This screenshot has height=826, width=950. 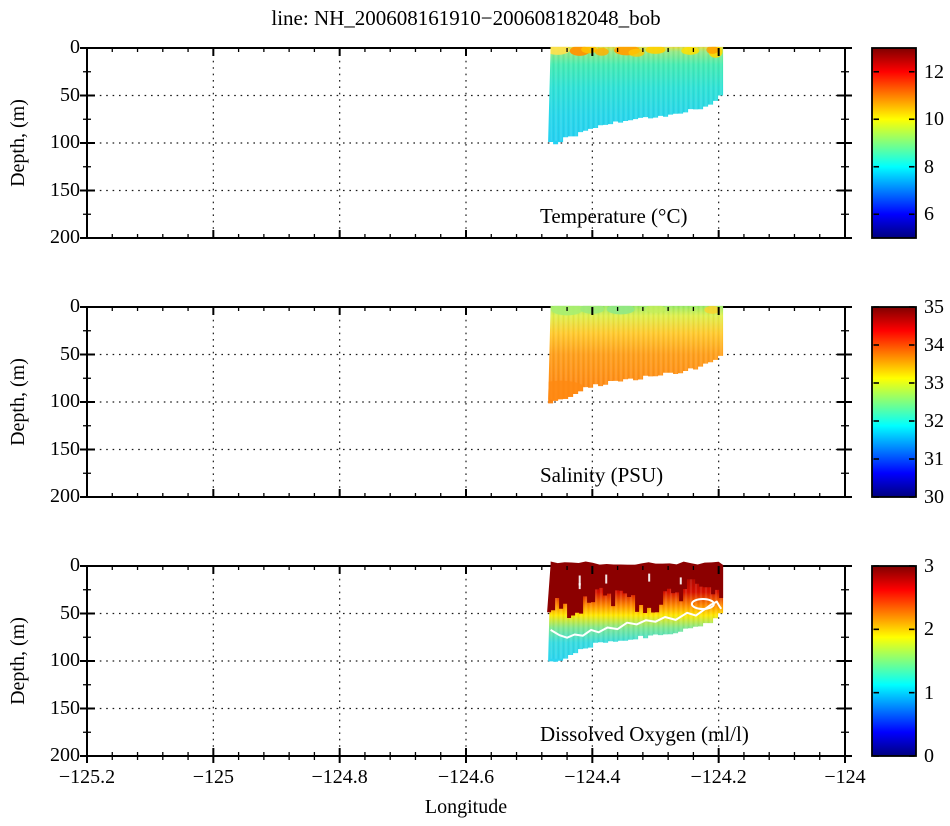 What do you see at coordinates (845, 777) in the screenshot?
I see `x-tick-label: −124` at bounding box center [845, 777].